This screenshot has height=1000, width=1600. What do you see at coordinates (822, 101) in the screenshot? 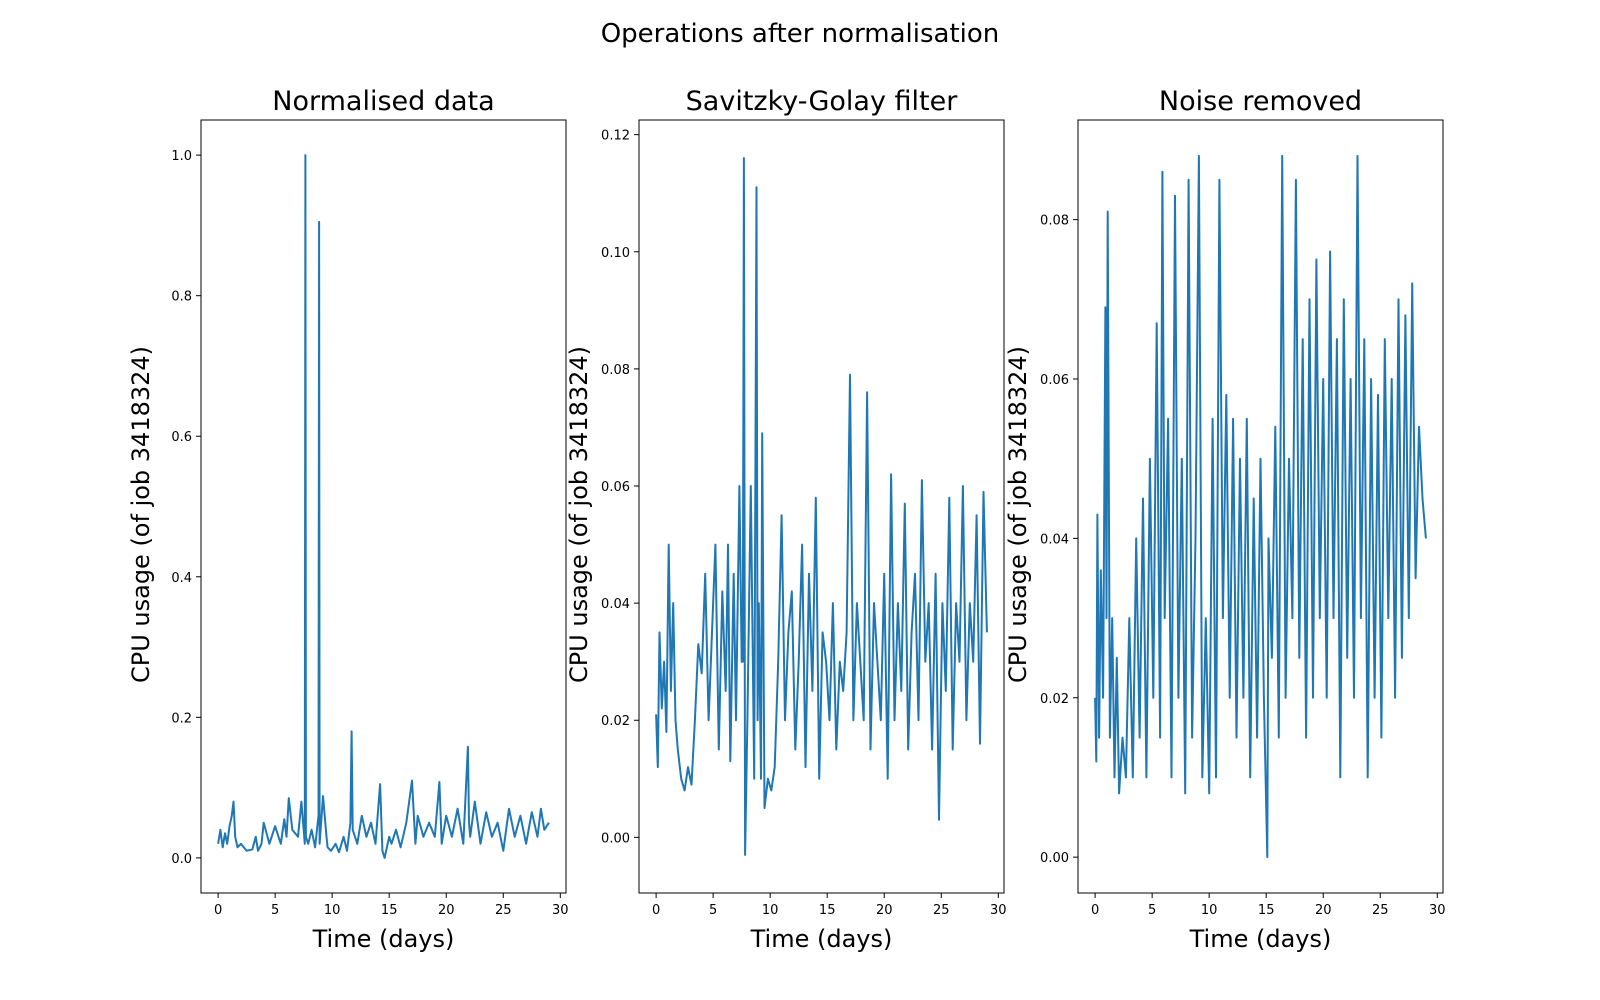
I see `panel-title: Savitzky-Golay filter` at bounding box center [822, 101].